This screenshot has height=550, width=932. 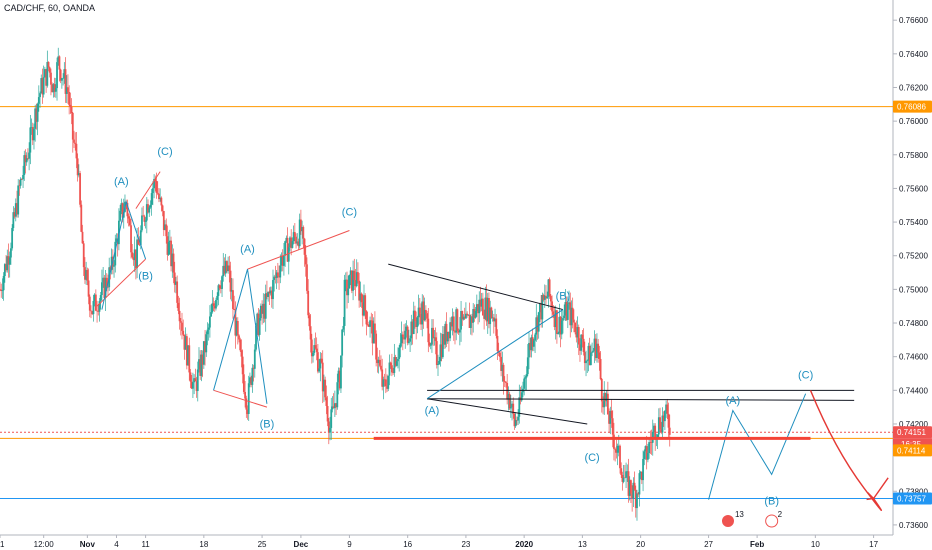 What do you see at coordinates (563, 296) in the screenshot?
I see `wave-label: (B)` at bounding box center [563, 296].